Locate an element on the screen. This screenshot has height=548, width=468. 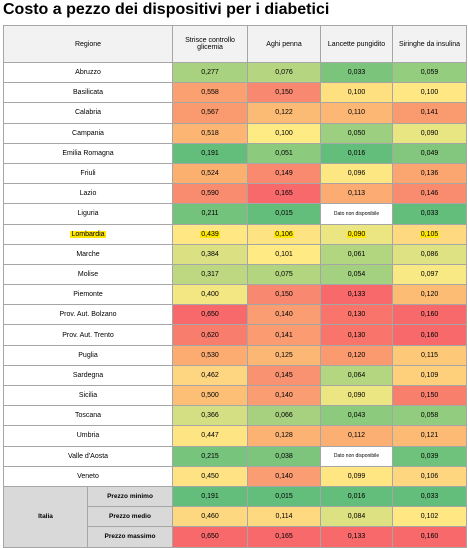
summary-row-label: Prezzo massimo is located at coordinates (130, 537).